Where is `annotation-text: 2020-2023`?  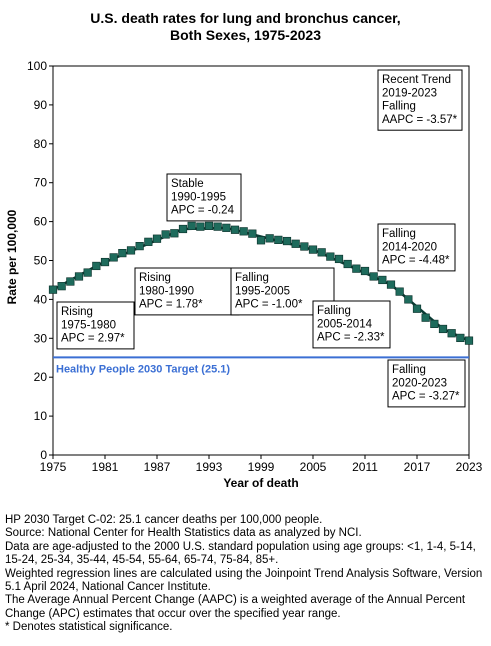 annotation-text: 2020-2023 is located at coordinates (419, 383).